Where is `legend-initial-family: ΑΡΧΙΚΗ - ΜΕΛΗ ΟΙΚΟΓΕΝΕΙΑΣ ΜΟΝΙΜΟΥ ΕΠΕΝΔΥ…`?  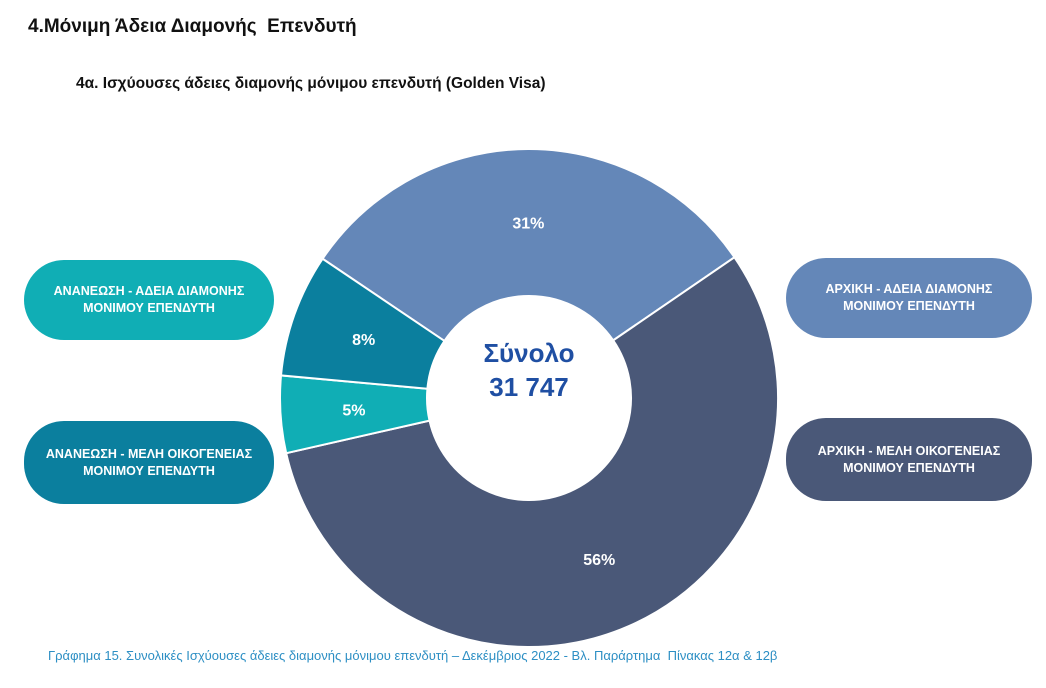 legend-initial-family: ΑΡΧΙΚΗ - ΜΕΛΗ ΟΙΚΟΓΕΝΕΙΑΣ ΜΟΝΙΜΟΥ ΕΠΕΝΔΥ… is located at coordinates (909, 459).